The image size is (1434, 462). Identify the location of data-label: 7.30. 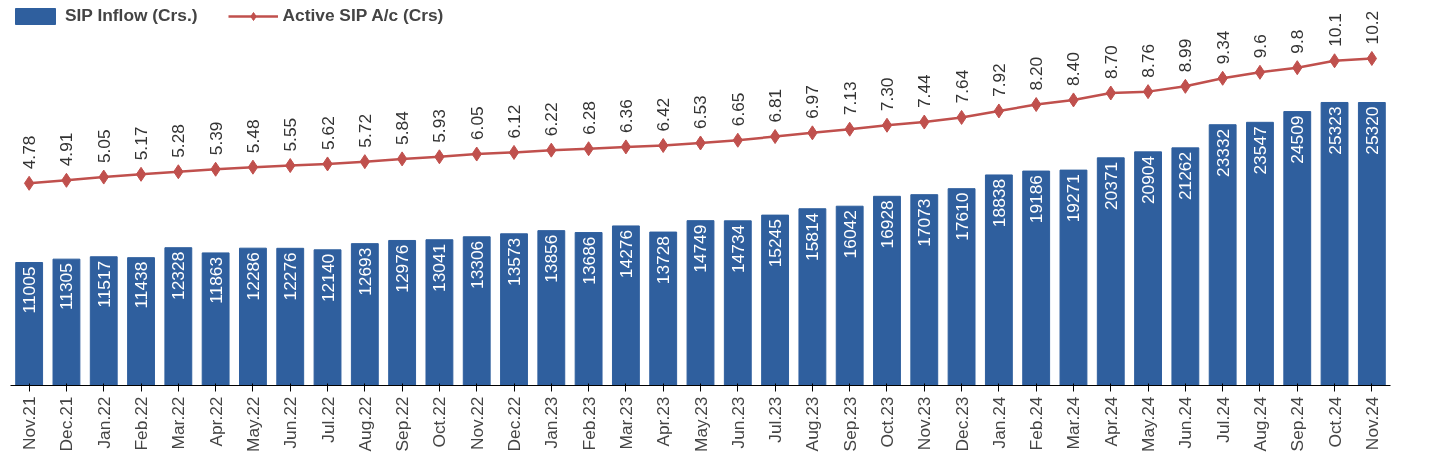
(886, 94).